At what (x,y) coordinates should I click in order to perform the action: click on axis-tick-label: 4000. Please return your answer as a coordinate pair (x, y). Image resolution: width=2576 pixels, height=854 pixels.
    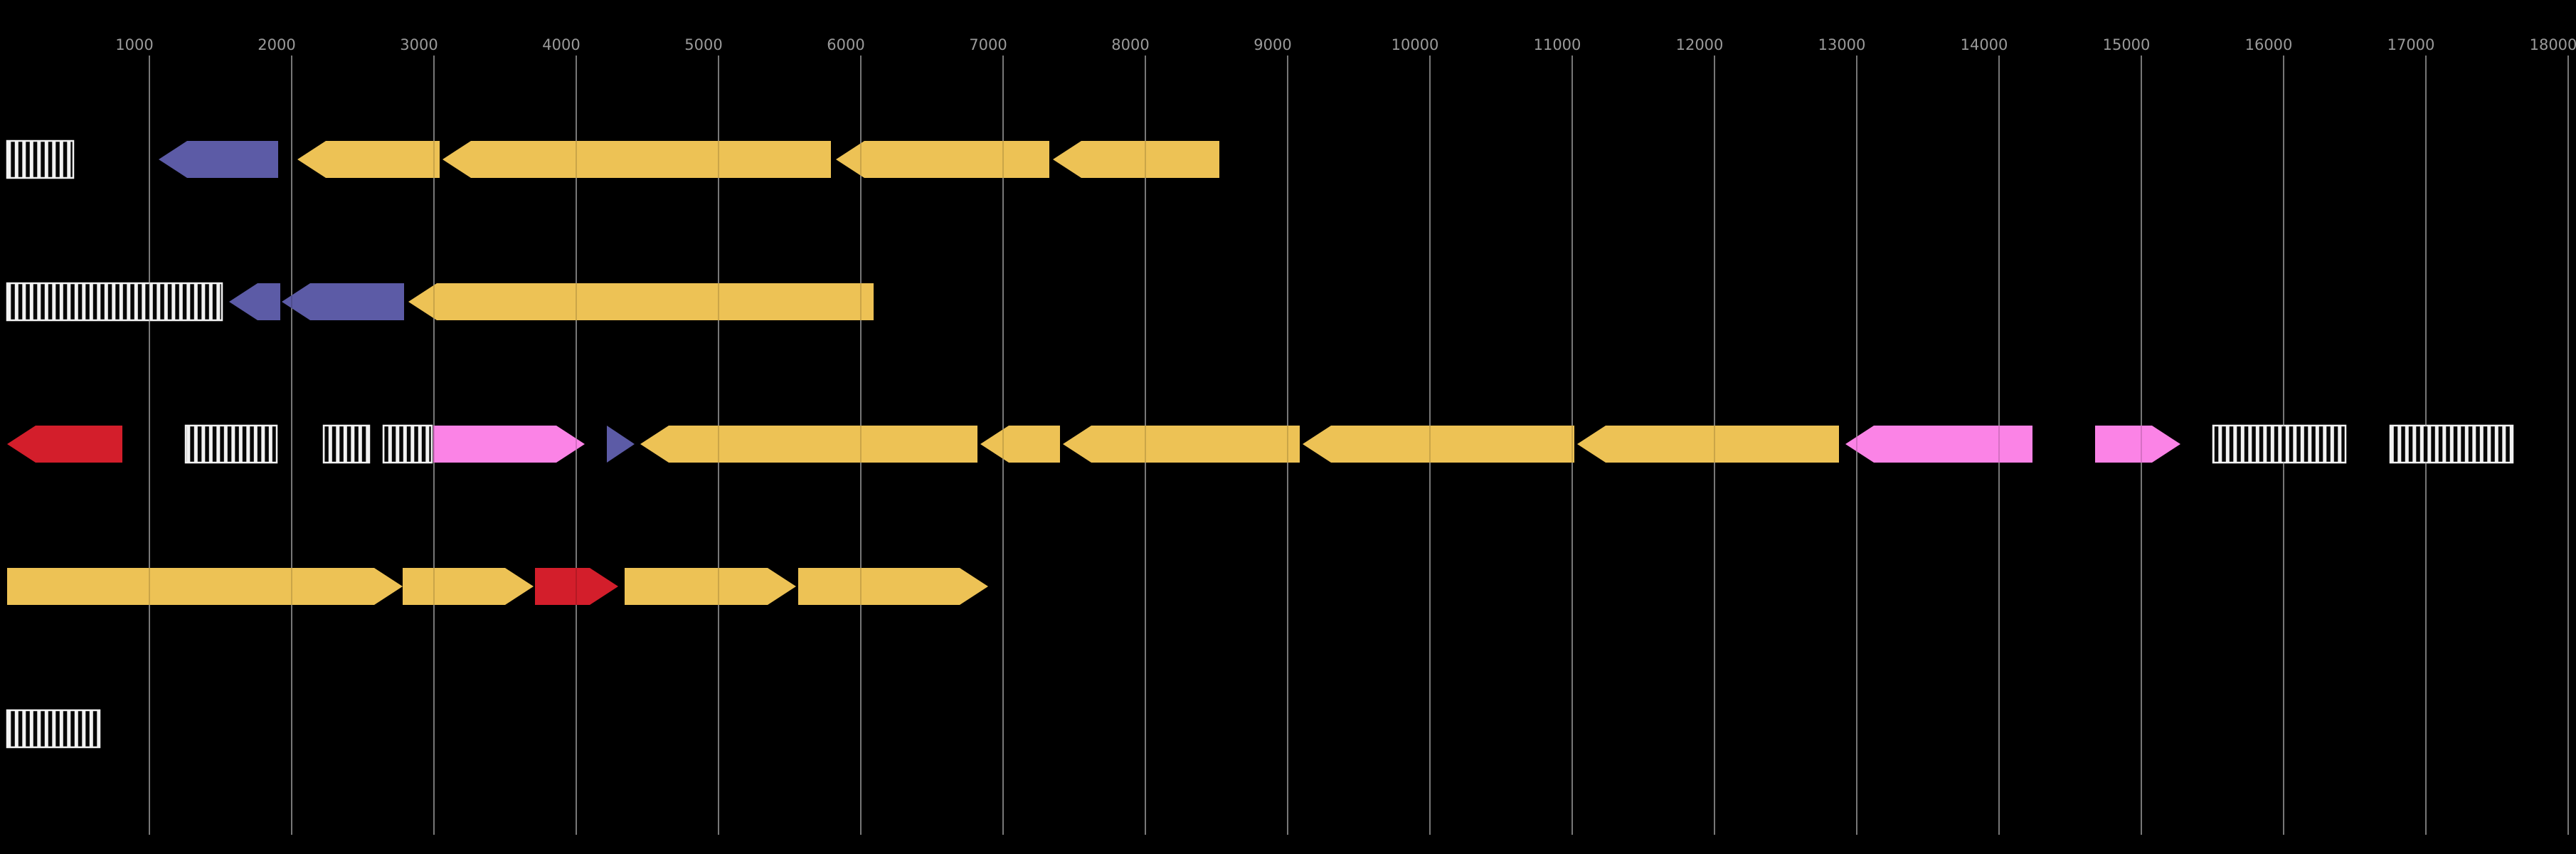
    Looking at the image, I should click on (561, 44).